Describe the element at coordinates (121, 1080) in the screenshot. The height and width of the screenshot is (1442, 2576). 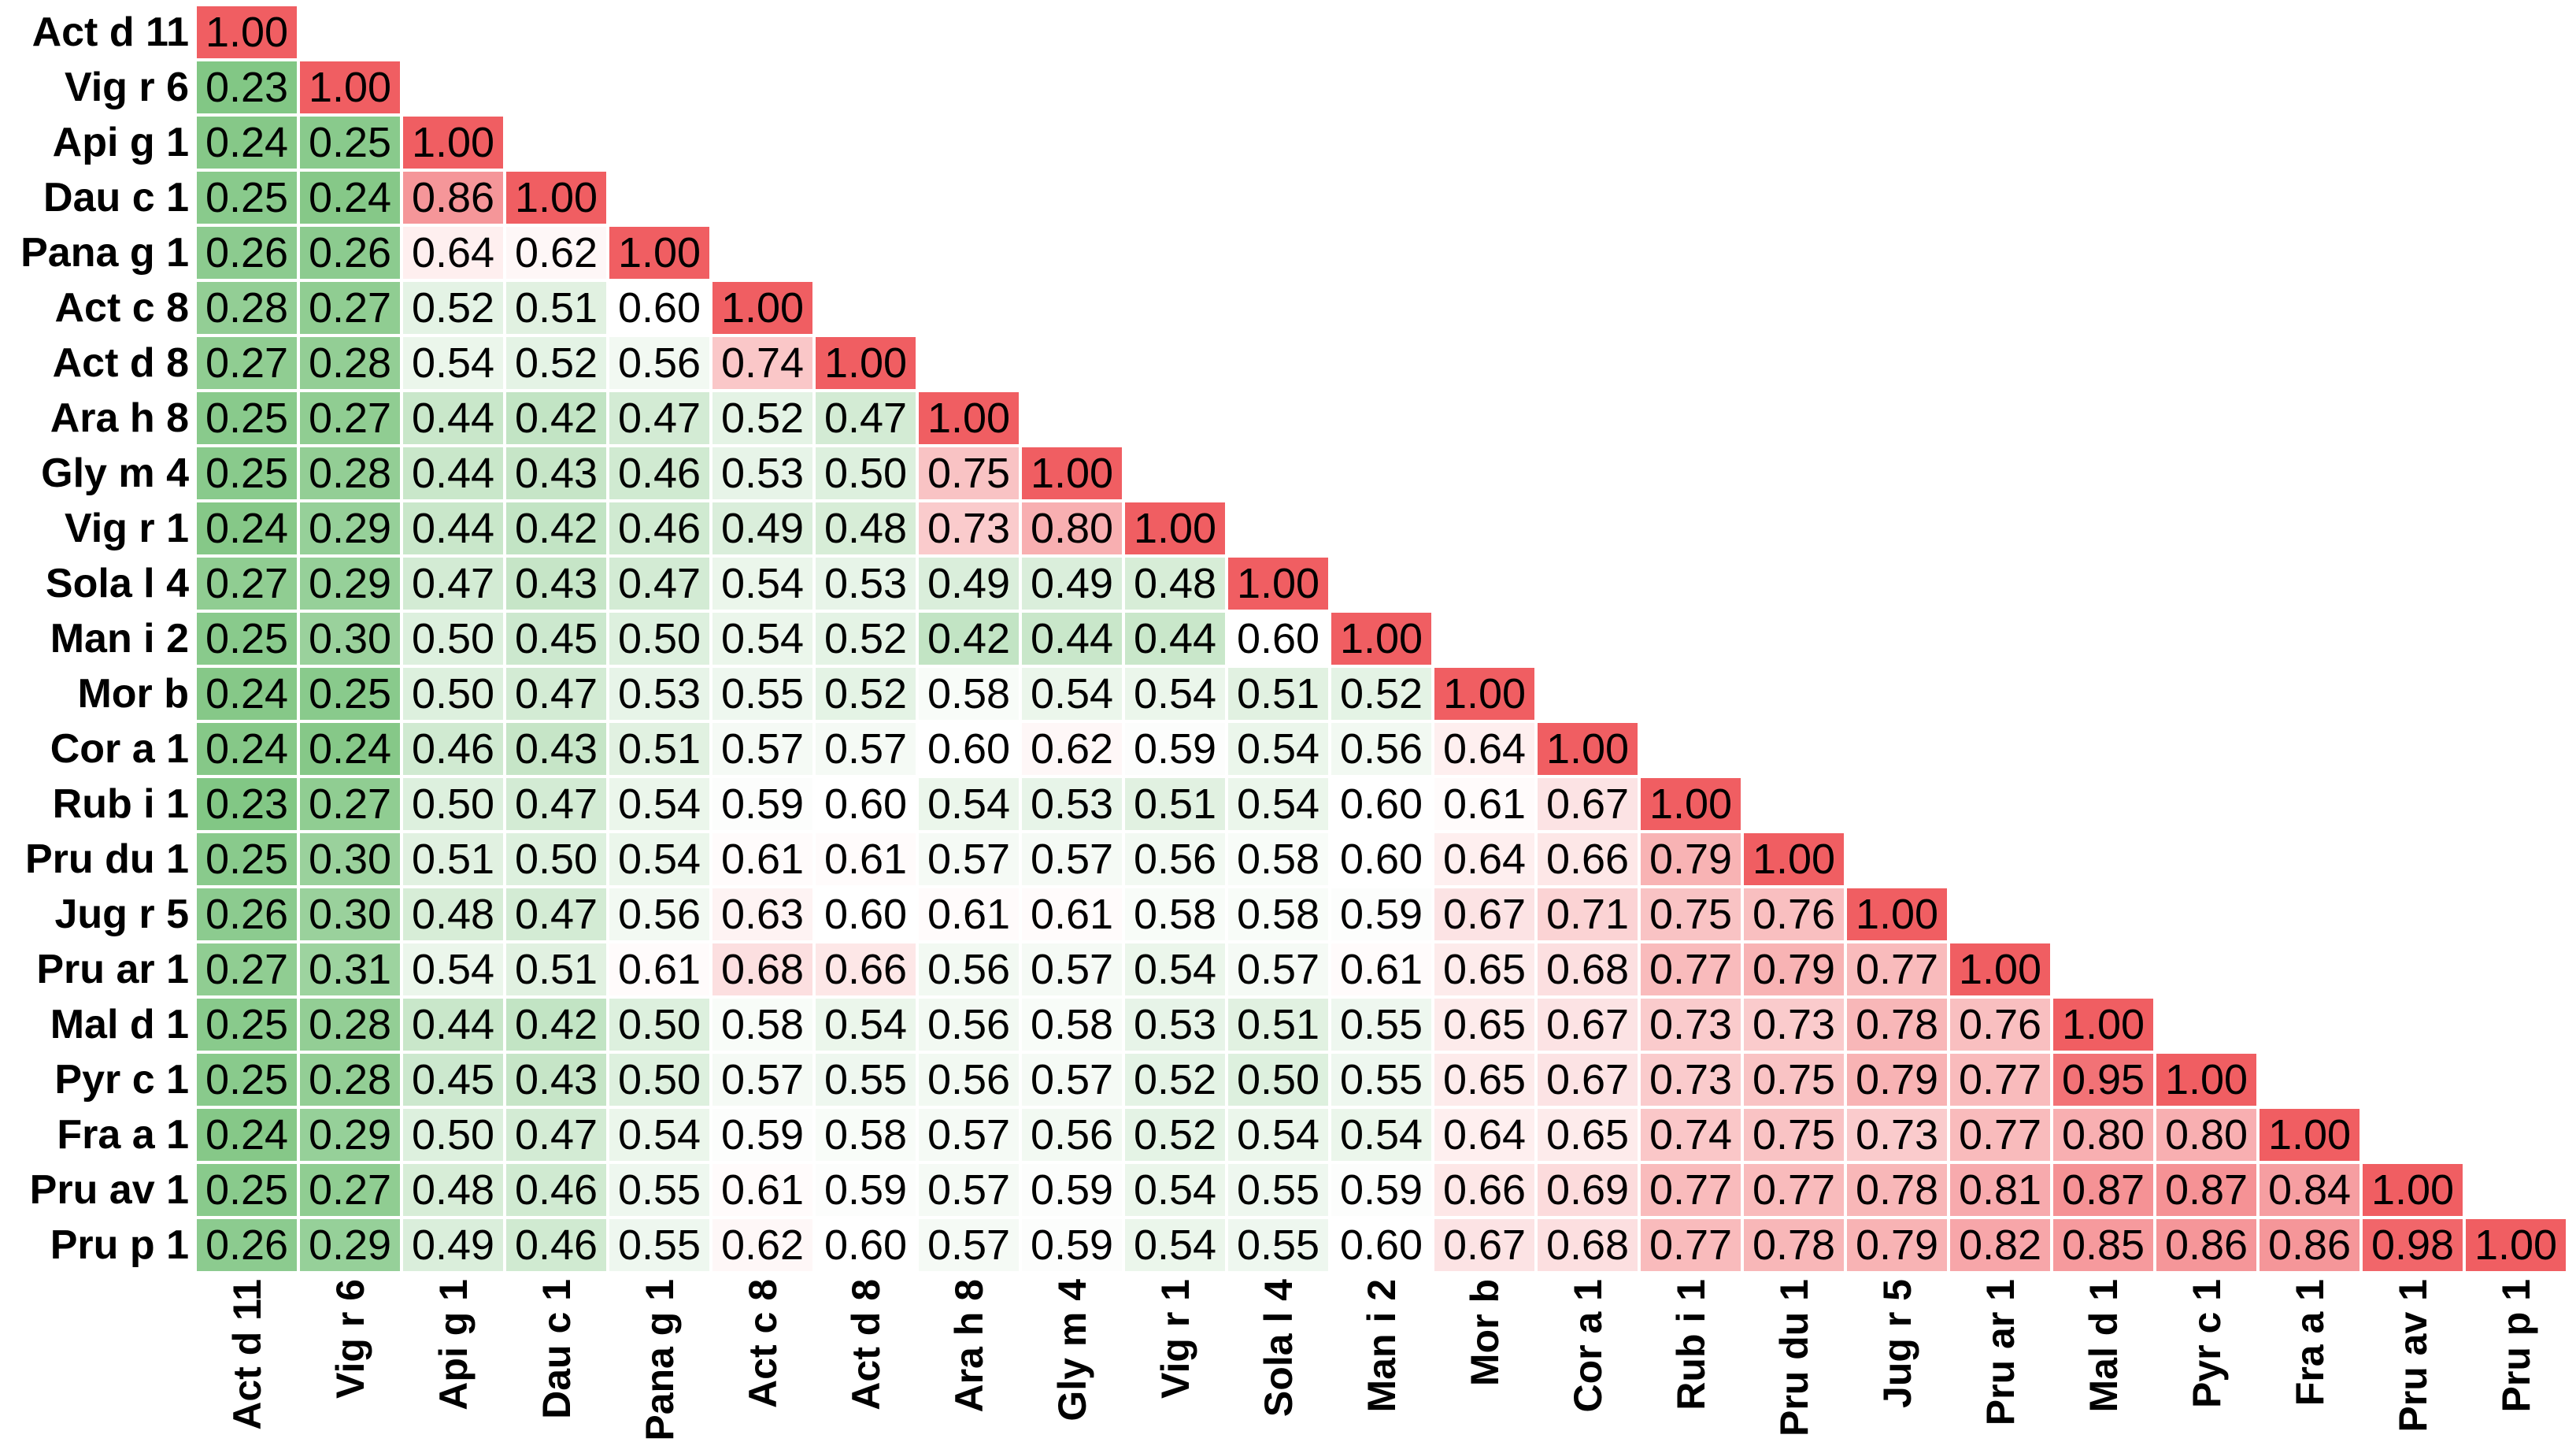
I see `row-label: Pyr c 1` at that location.